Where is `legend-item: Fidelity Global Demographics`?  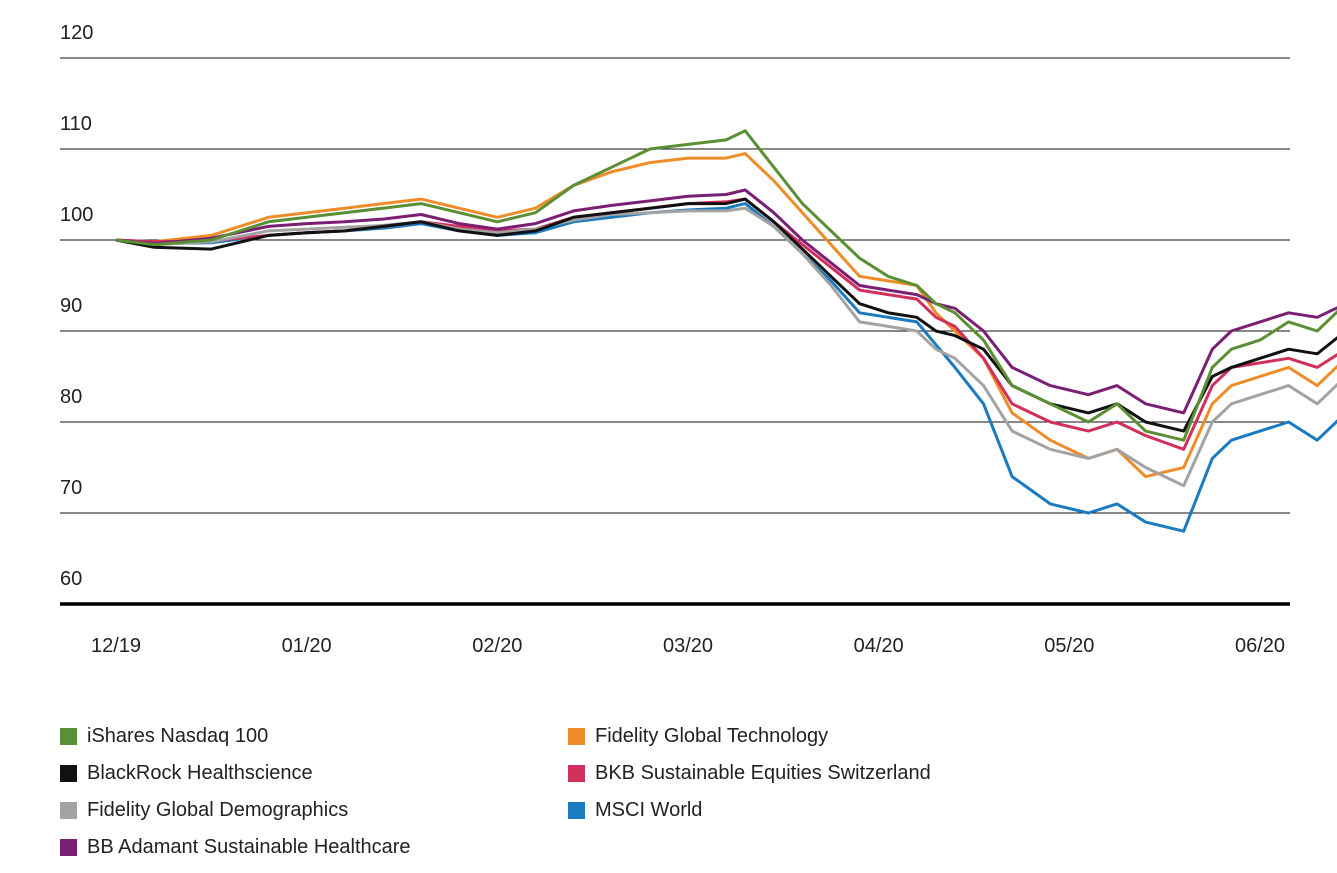 legend-item: Fidelity Global Demographics is located at coordinates (204, 810).